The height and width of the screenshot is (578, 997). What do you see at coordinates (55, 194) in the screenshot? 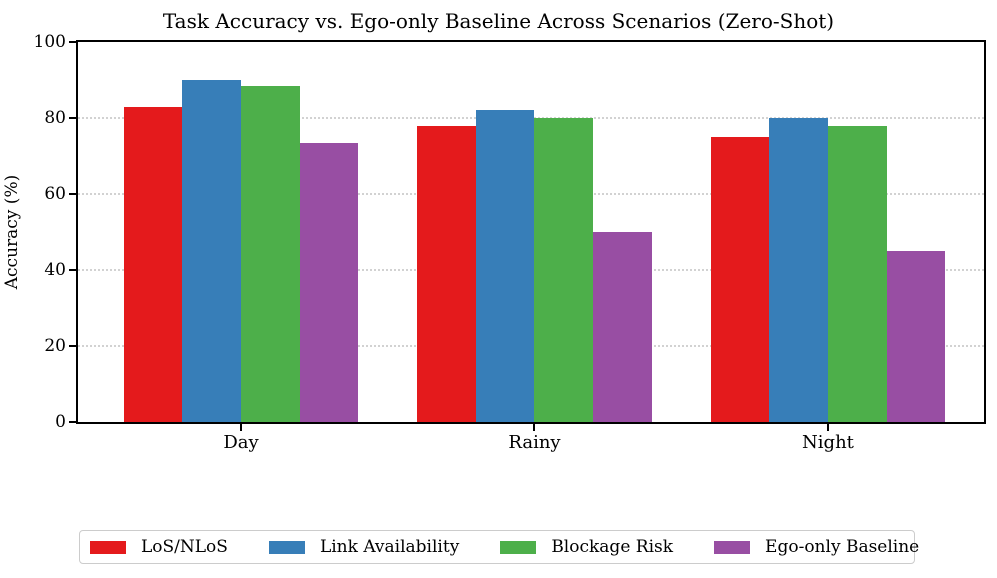
I see `y-tick-label: 60` at bounding box center [55, 194].